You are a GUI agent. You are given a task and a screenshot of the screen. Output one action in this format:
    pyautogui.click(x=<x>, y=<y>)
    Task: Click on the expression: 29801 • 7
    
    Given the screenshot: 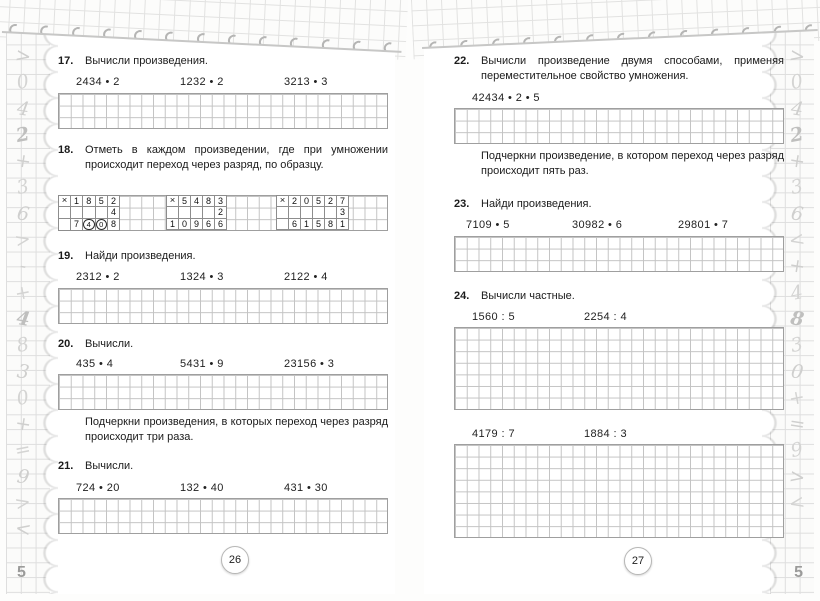 What is the action you would take?
    pyautogui.click(x=703, y=225)
    